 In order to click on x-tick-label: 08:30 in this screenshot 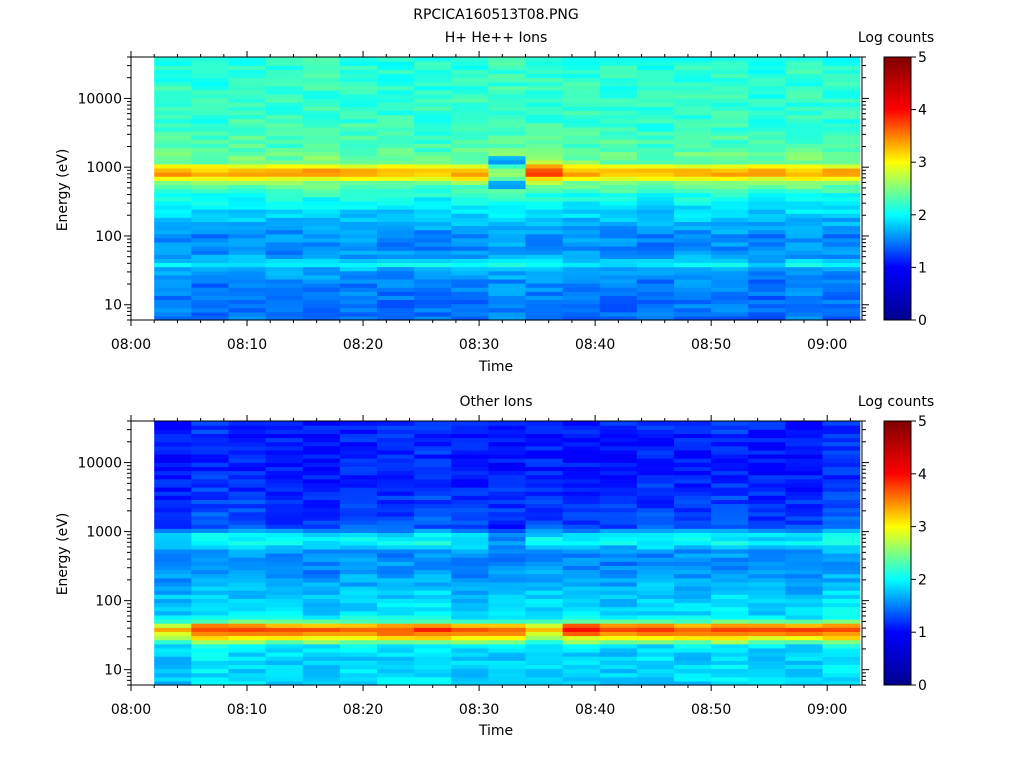, I will do `click(479, 710)`.